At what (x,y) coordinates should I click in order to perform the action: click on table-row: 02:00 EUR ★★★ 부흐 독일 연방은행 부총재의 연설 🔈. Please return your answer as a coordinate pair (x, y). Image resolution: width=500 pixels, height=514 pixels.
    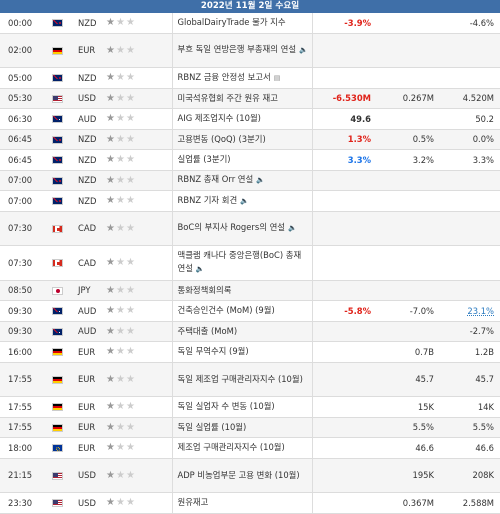
    Looking at the image, I should click on (250, 50).